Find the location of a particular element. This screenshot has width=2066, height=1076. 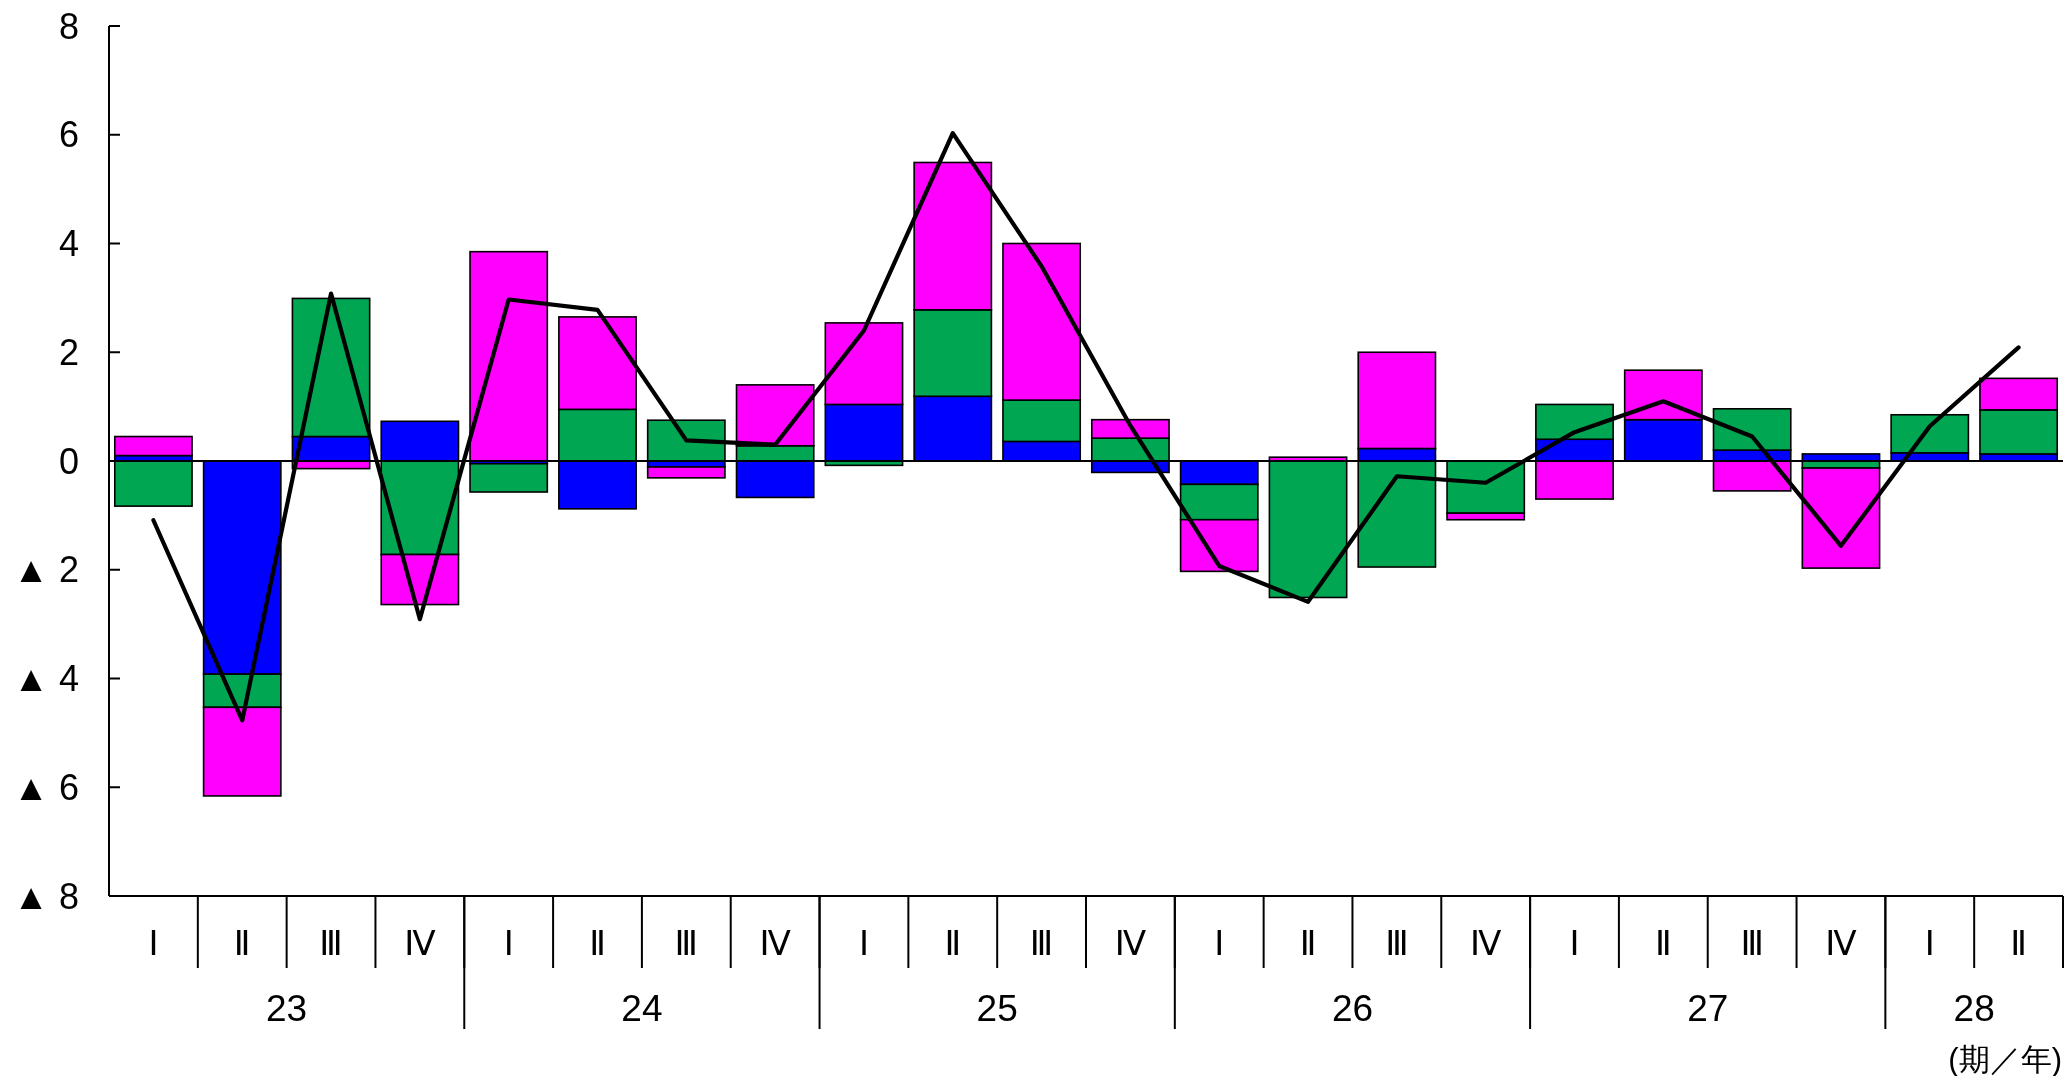

group-label: 28 is located at coordinates (1974, 1008).